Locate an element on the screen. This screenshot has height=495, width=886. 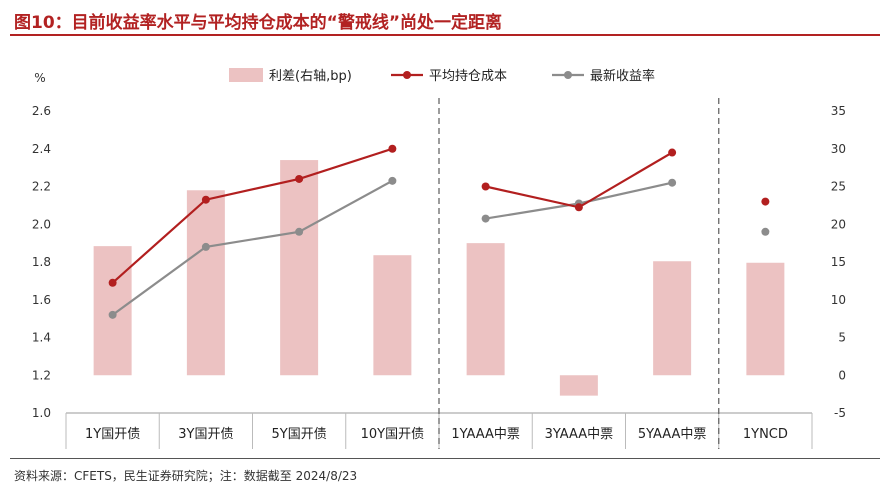
right-tick-label: 25 is located at coordinates (838, 187).